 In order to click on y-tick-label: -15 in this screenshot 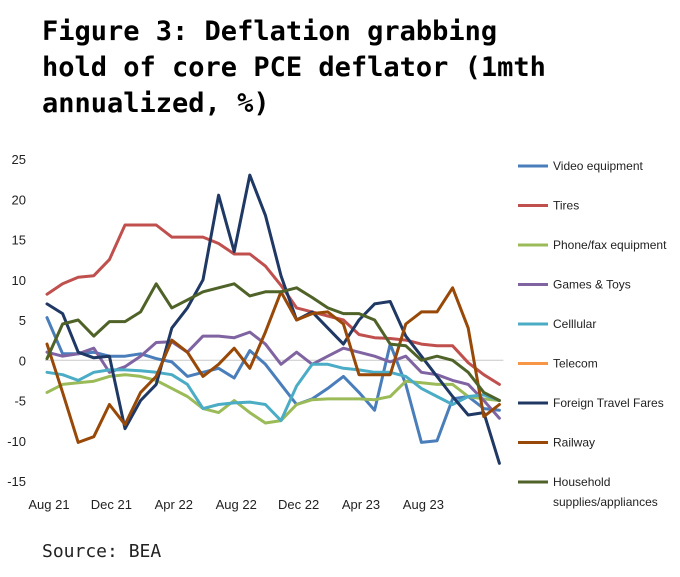, I will do `click(16, 481)`.